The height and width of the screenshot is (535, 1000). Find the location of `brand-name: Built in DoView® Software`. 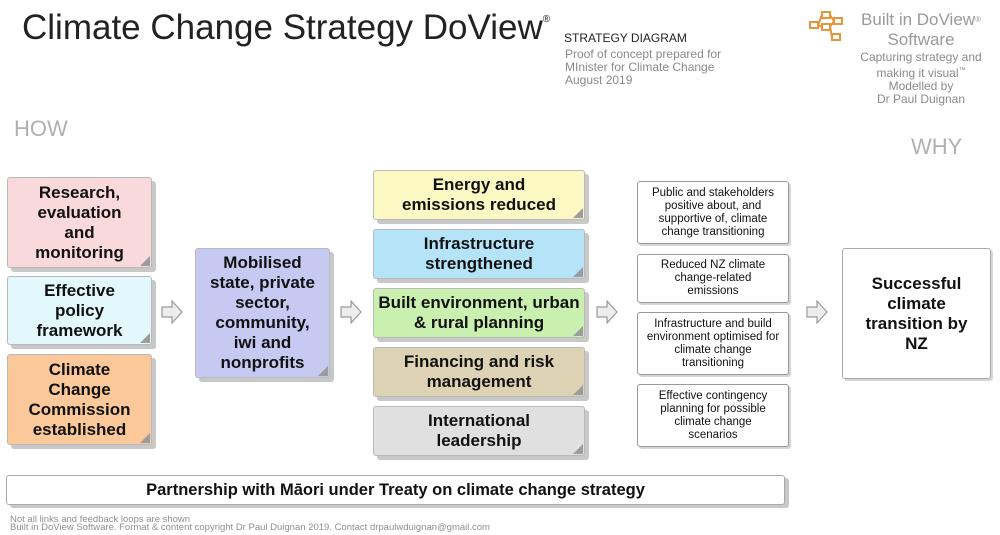

brand-name: Built in DoView® Software is located at coordinates (921, 30).